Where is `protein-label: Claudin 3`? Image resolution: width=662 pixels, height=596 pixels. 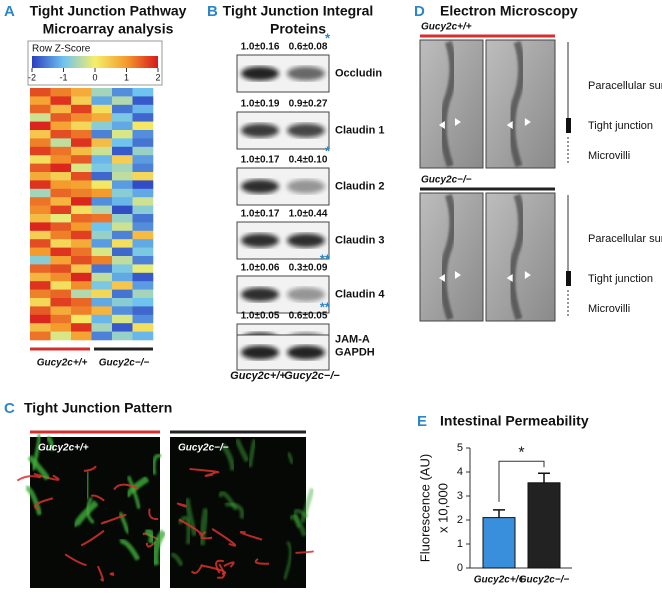 protein-label: Claudin 3 is located at coordinates (360, 240).